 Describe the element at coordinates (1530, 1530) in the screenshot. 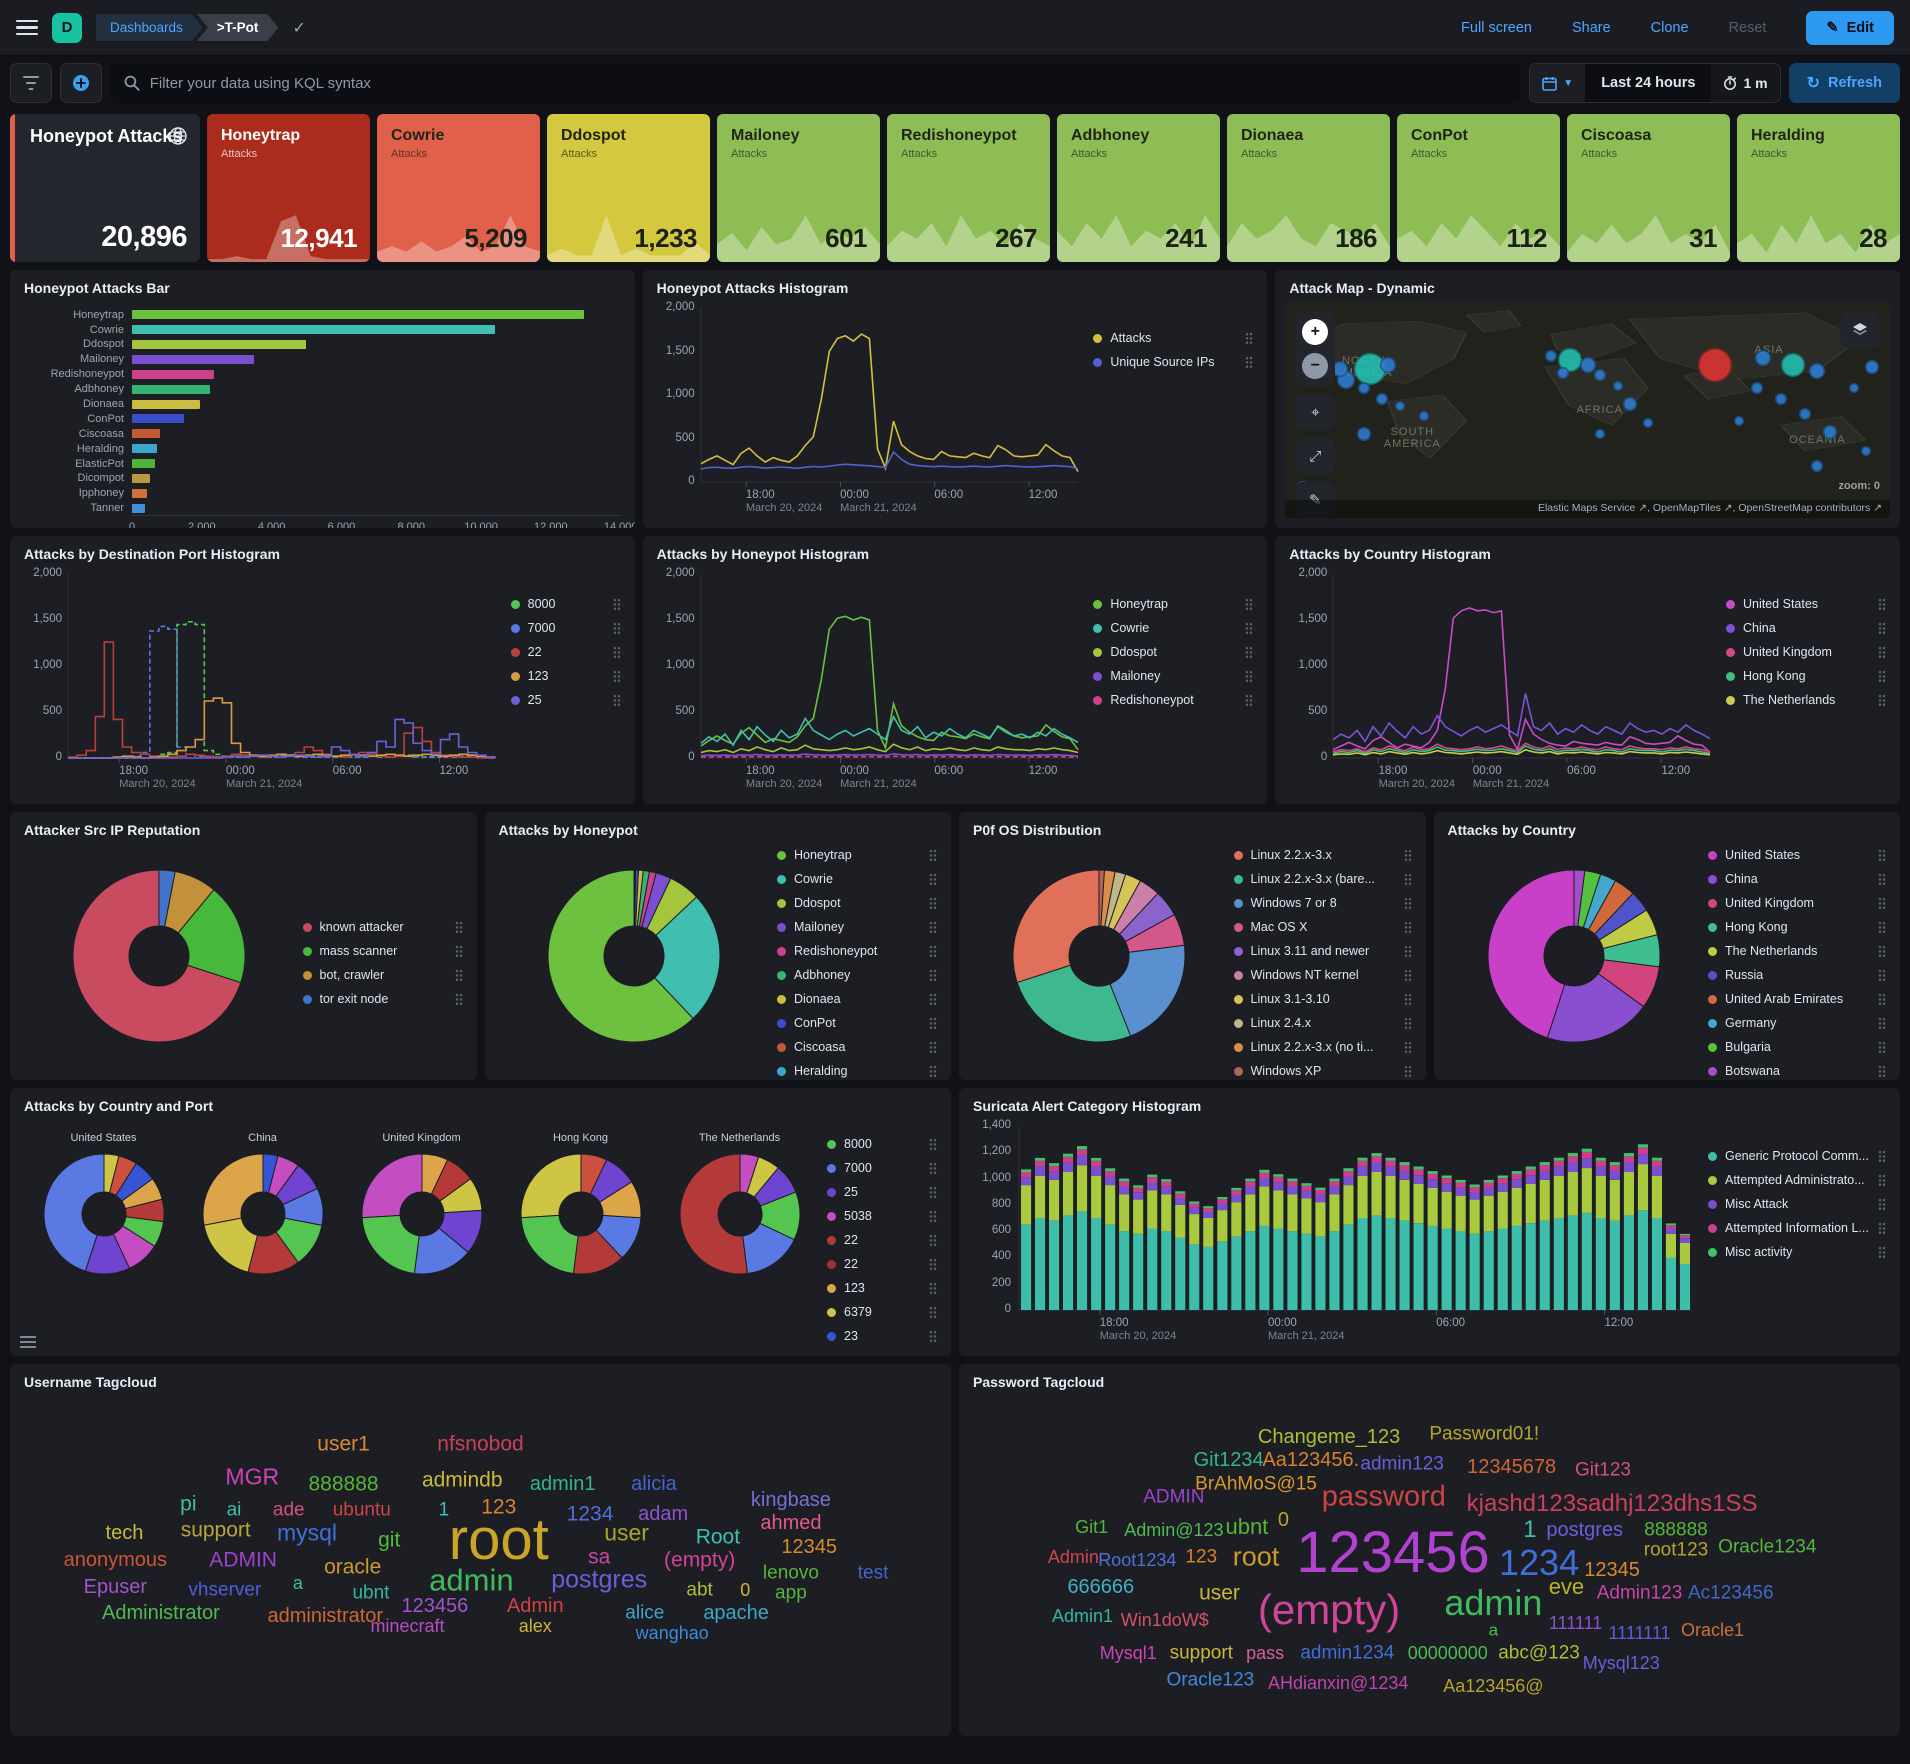

I see `tag-word: 1` at that location.